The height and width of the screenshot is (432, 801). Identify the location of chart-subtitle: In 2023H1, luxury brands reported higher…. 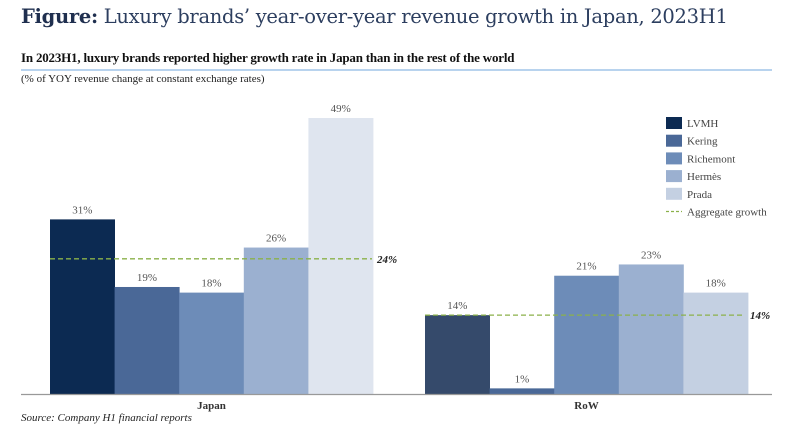
(268, 57).